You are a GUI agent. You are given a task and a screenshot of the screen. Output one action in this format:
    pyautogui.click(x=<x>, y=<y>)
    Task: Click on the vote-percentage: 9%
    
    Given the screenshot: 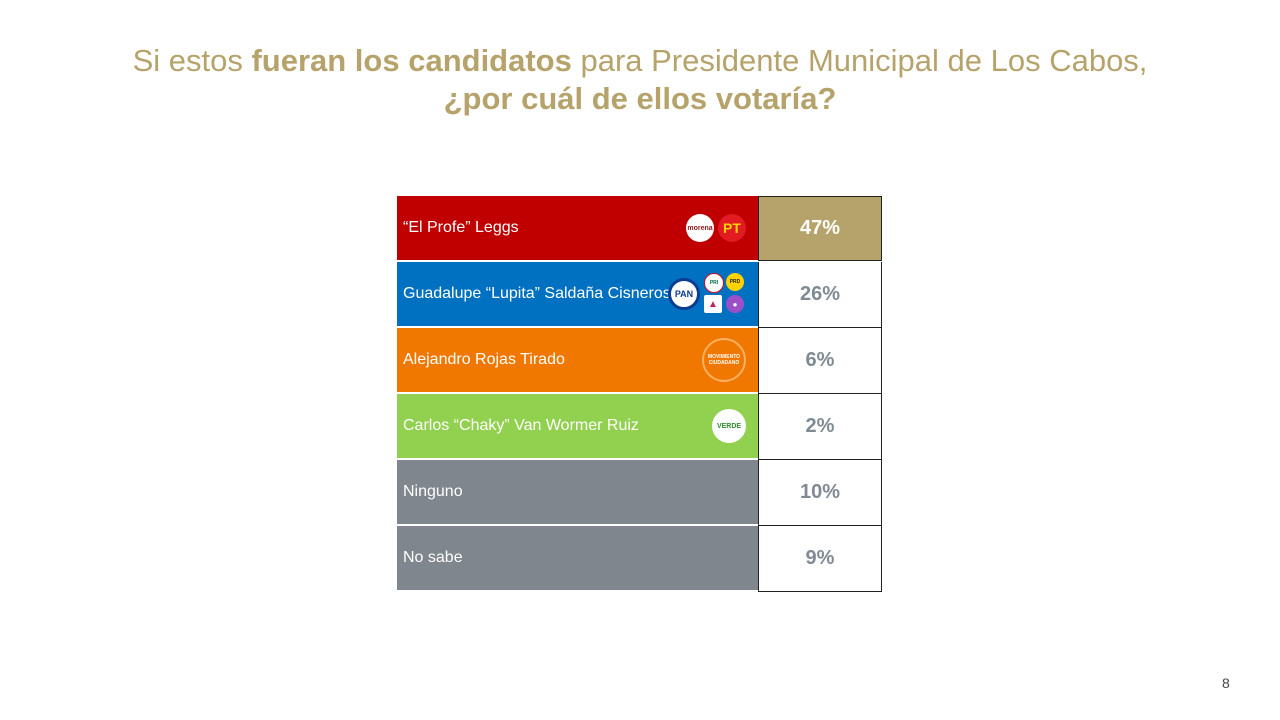 What is the action you would take?
    pyautogui.click(x=820, y=559)
    